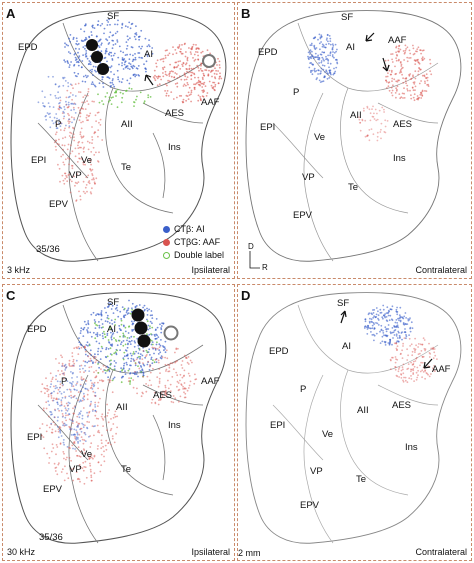 This screenshot has height=563, width=474. I want to click on area-label: VP, so click(316, 471).